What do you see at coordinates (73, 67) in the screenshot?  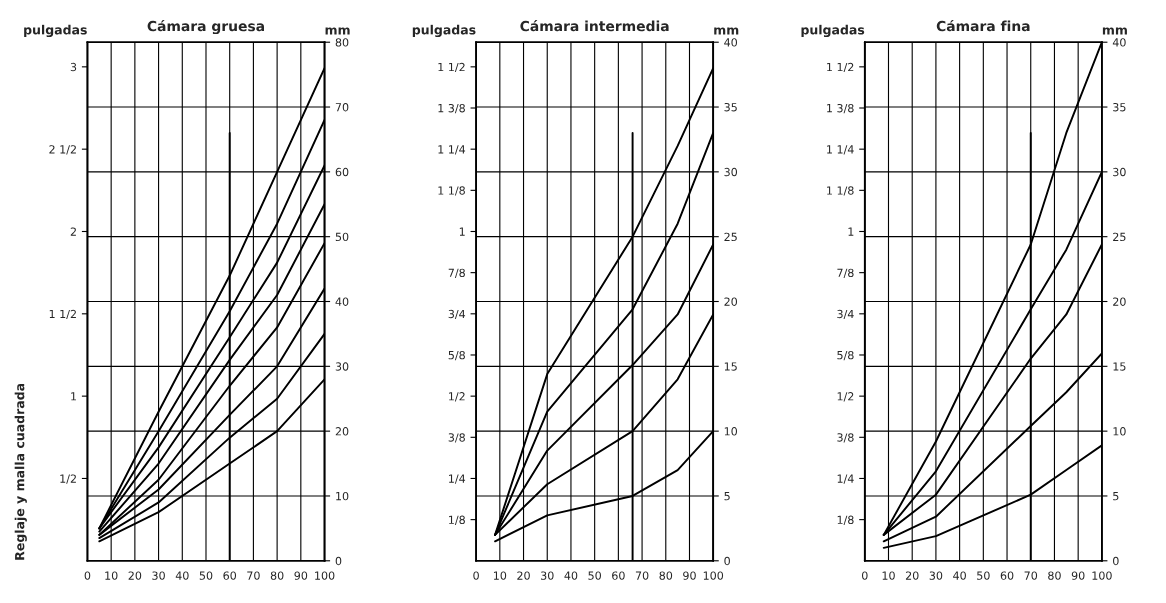 I see `y-tick-label: 3` at bounding box center [73, 67].